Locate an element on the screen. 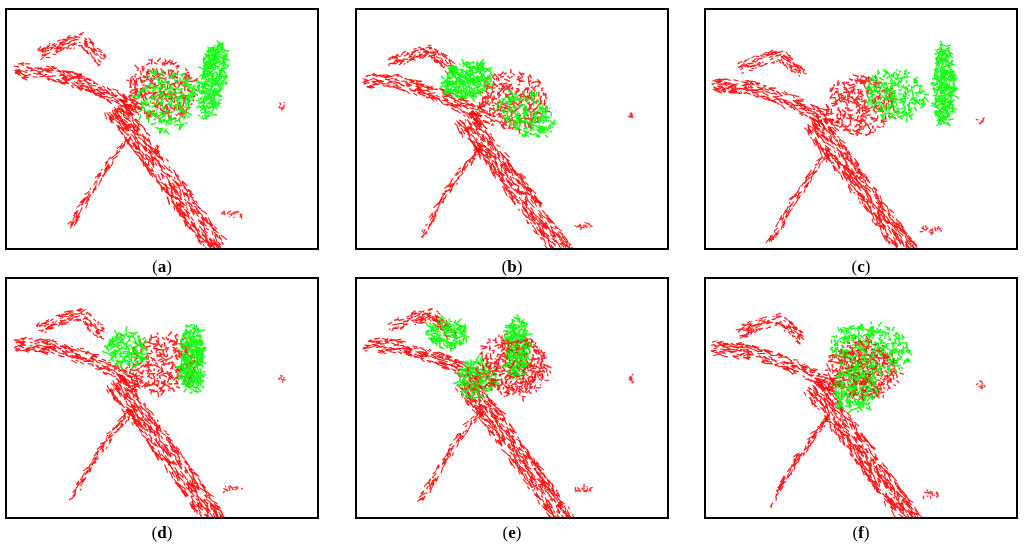 The height and width of the screenshot is (553, 1024). caption-f: (f) is located at coordinates (861, 532).